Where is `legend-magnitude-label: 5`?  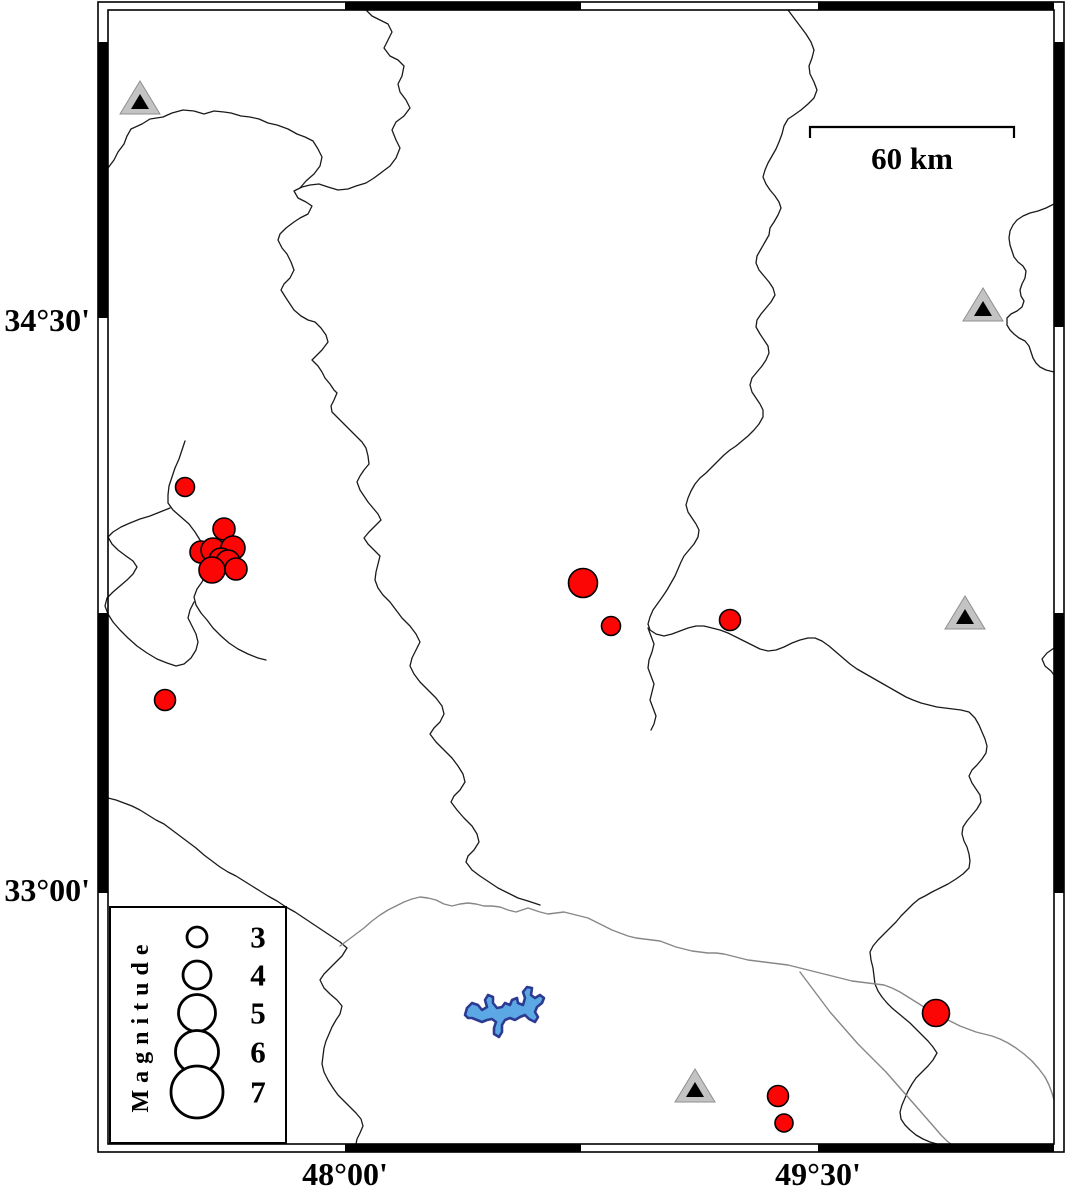
legend-magnitude-label: 5 is located at coordinates (258, 1013).